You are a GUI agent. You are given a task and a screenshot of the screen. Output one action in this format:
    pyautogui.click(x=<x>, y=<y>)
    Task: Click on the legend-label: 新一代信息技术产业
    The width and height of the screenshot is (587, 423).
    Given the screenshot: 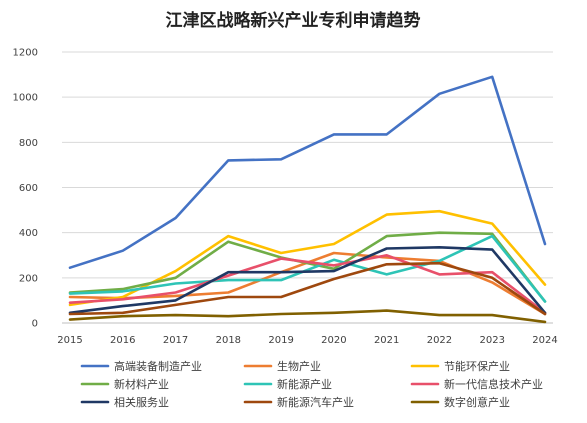 What is the action you would take?
    pyautogui.click(x=493, y=384)
    